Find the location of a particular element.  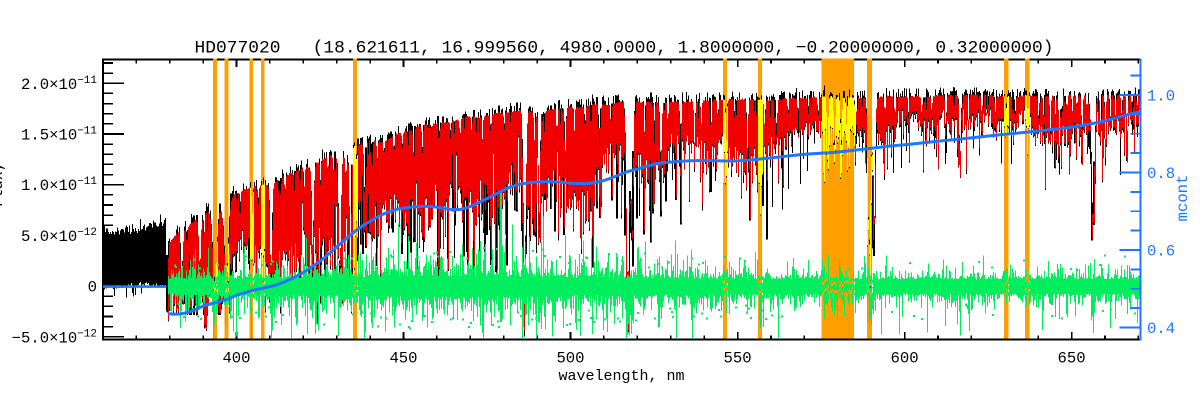

svg-text: 0.6 is located at coordinates (1161, 252).